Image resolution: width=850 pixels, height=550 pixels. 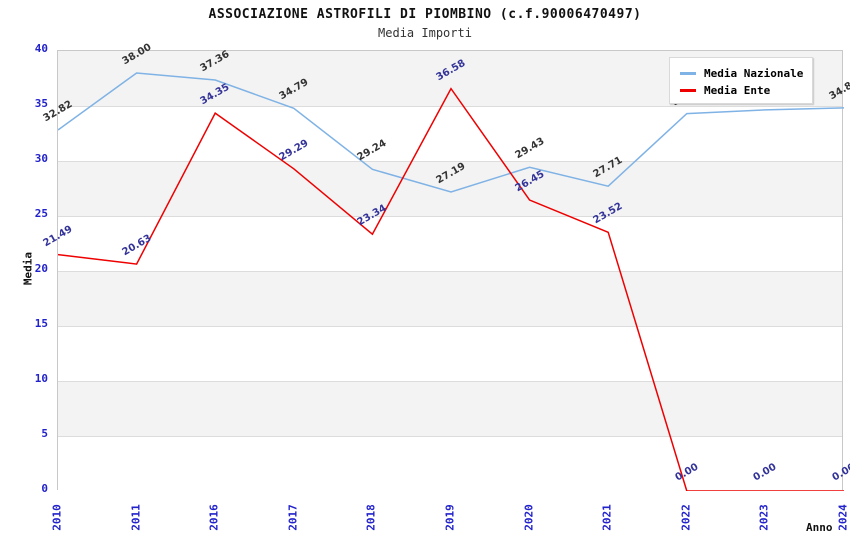 I want to click on legend-item-media-nazionale: Media Nazionale, so click(x=746, y=73).